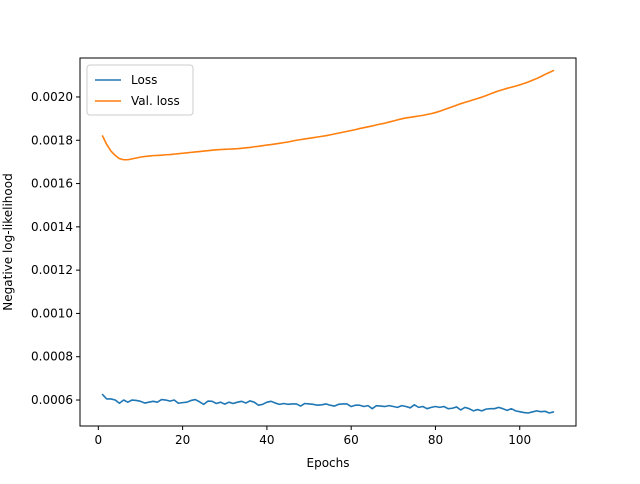 This screenshot has height=484, width=640. I want to click on y-tick-label: 0.0006, so click(52, 400).